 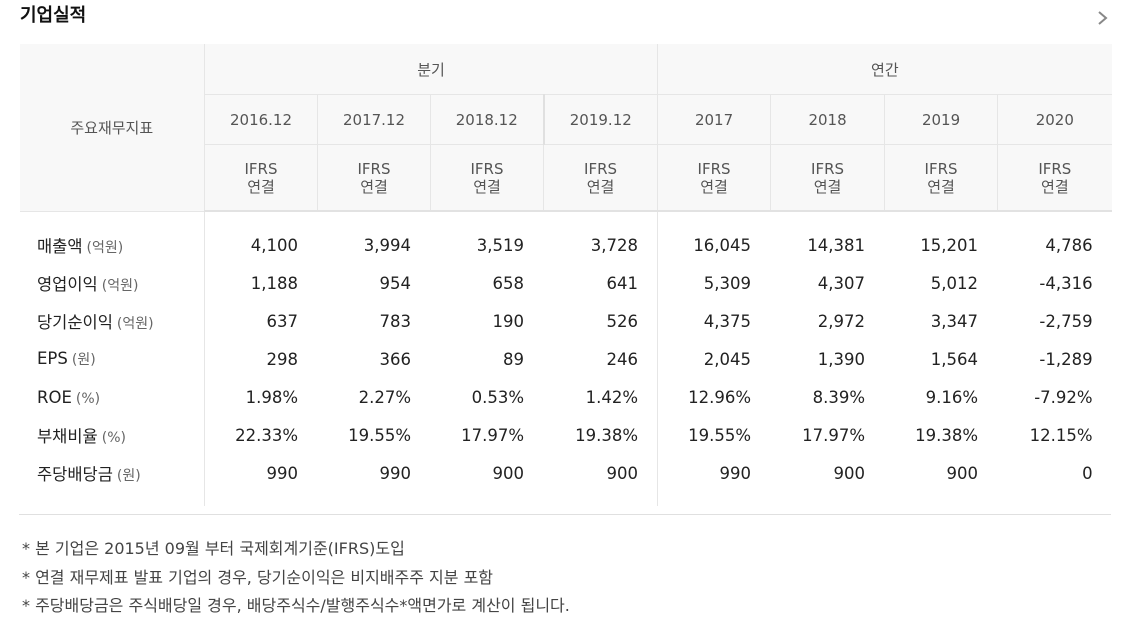 What do you see at coordinates (622, 359) in the screenshot?
I see `table-cell: 246` at bounding box center [622, 359].